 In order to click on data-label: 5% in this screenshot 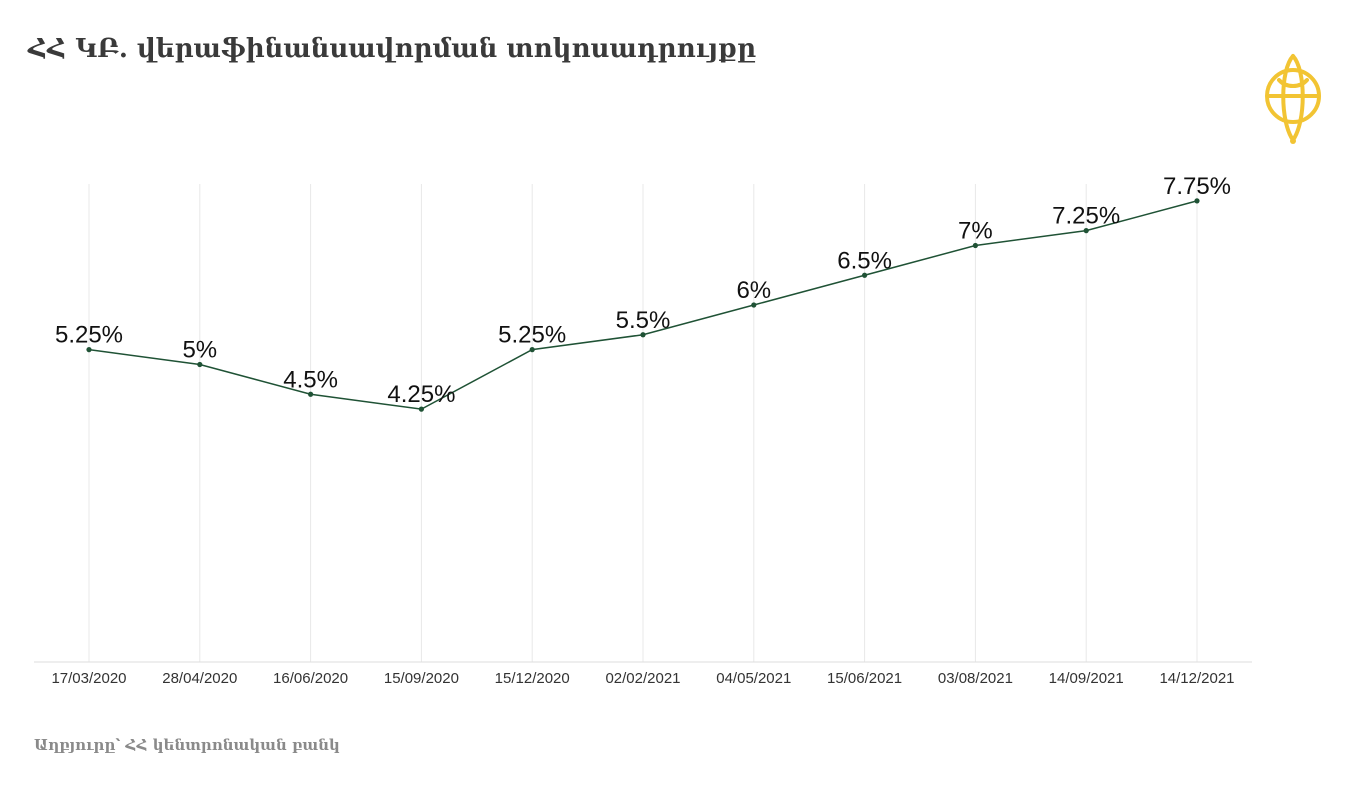, I will do `click(199, 350)`.